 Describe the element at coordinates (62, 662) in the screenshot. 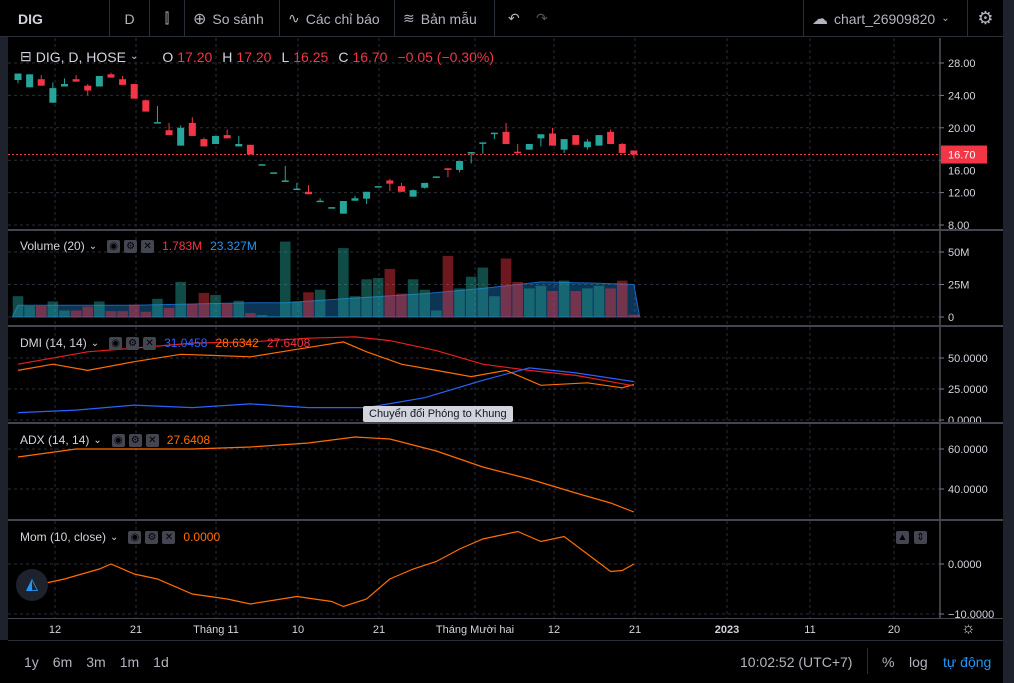

I see `range-6m: 6m` at that location.